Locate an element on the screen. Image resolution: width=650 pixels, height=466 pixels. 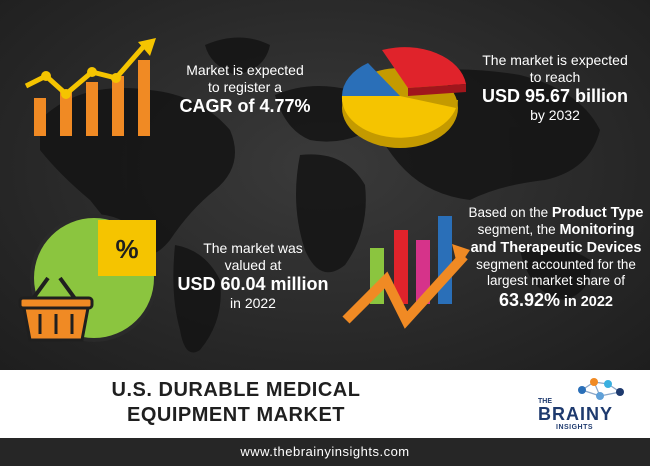
report-title: U.S. DURABLE MEDICAL EQUIPMENT MARKET is located at coordinates (236, 403).